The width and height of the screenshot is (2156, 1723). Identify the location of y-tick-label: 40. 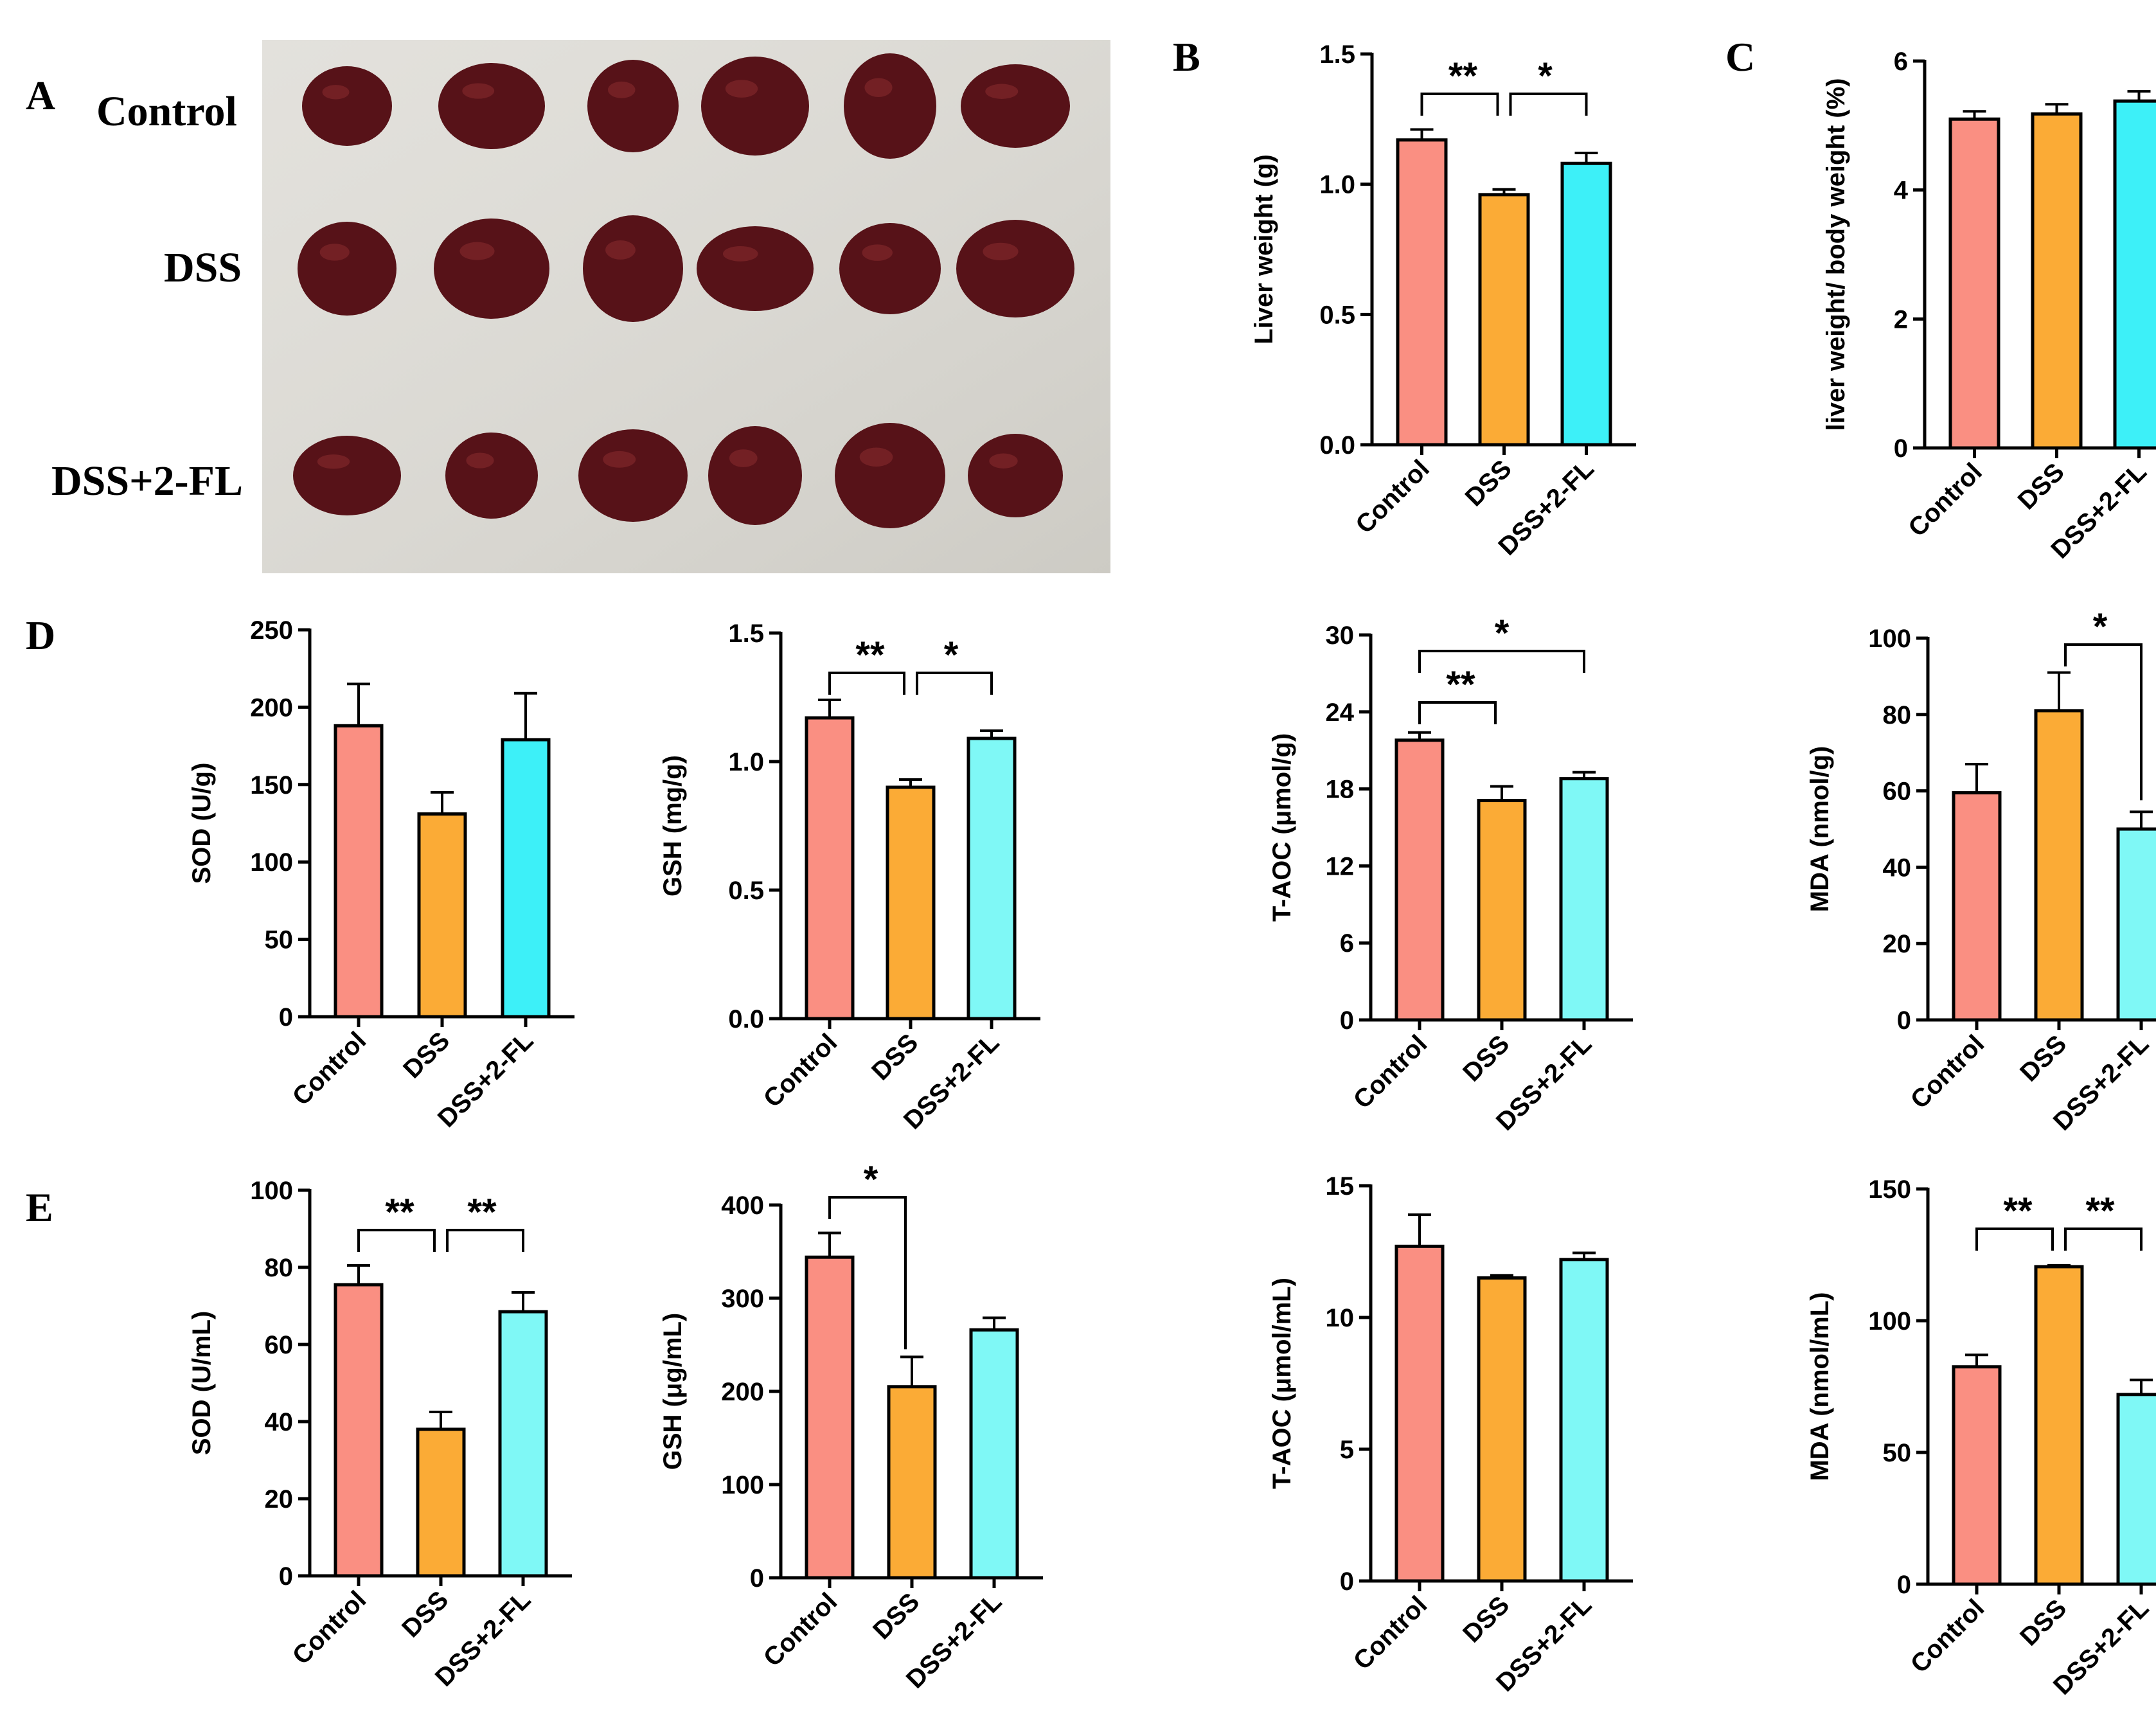
(1897, 867).